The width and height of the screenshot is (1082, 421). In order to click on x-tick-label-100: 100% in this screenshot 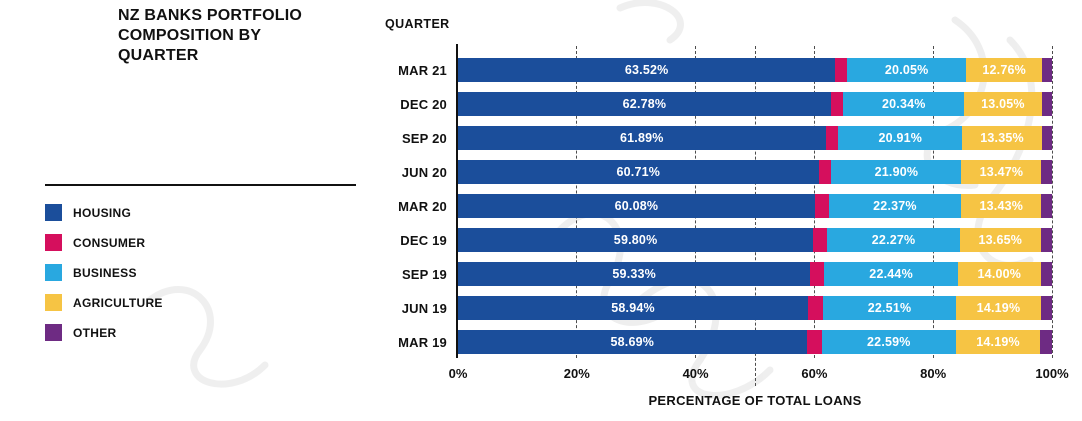, I will do `click(1052, 373)`.